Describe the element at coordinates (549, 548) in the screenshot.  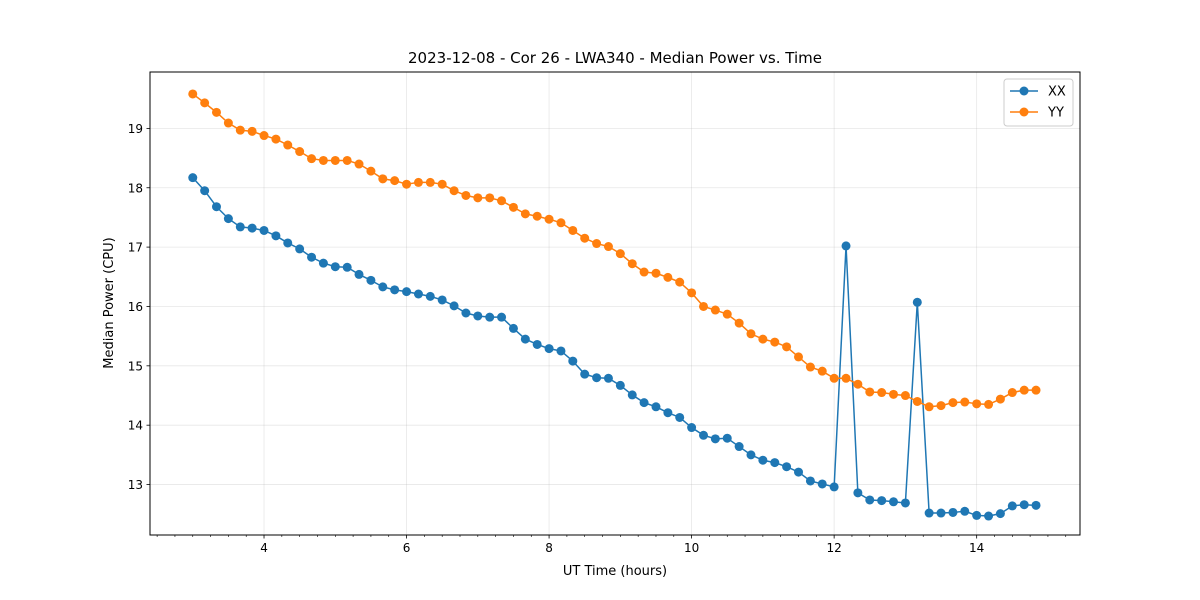
I see `x-tick-label: 8` at that location.